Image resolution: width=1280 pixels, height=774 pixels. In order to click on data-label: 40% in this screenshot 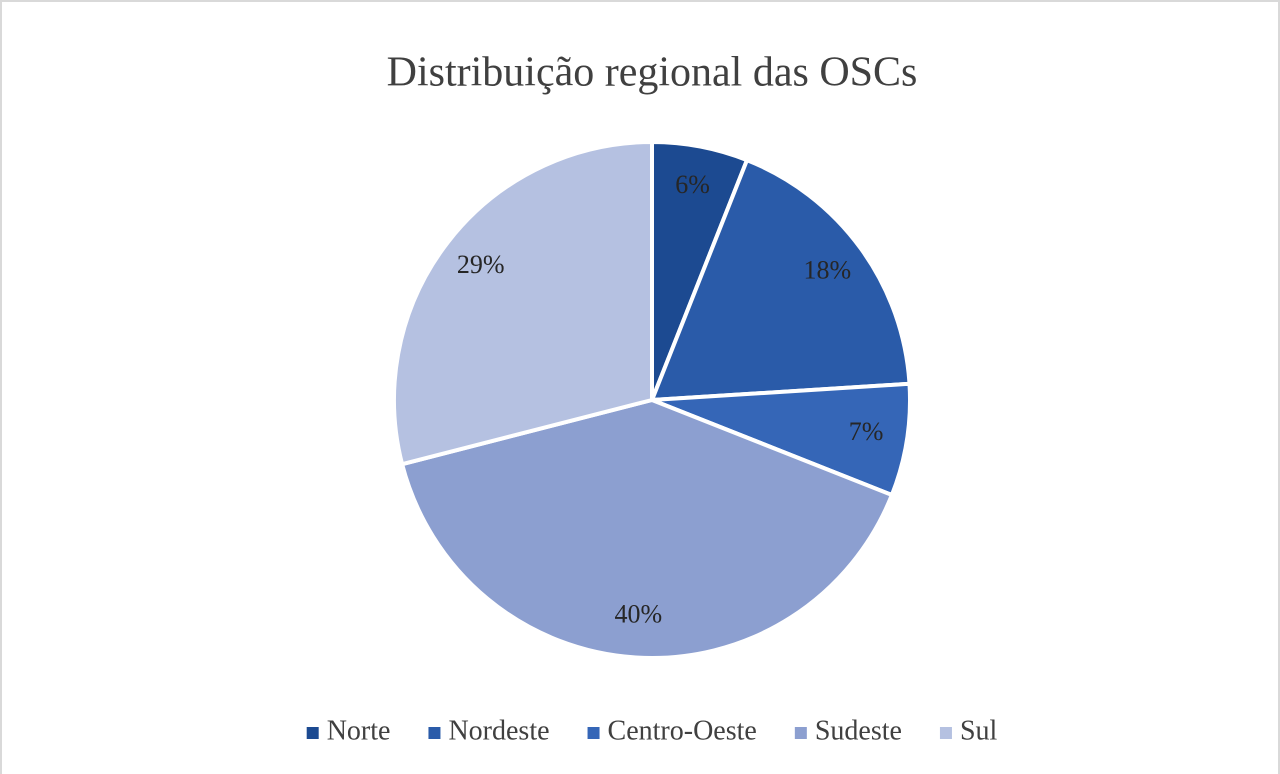, I will do `click(639, 613)`.